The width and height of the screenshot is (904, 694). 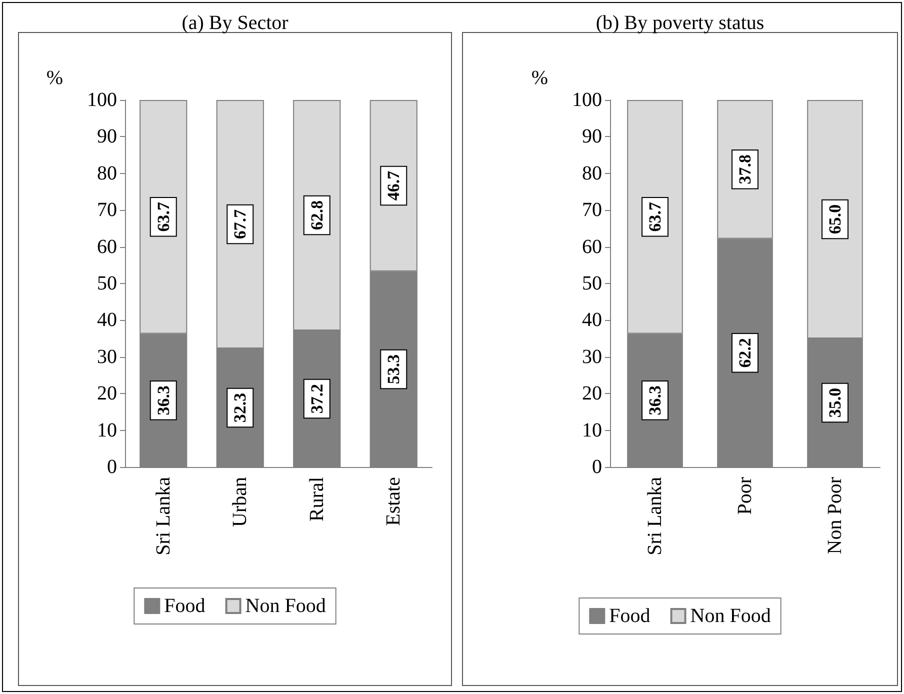 What do you see at coordinates (240, 502) in the screenshot?
I see `x-tick-label: Urban` at bounding box center [240, 502].